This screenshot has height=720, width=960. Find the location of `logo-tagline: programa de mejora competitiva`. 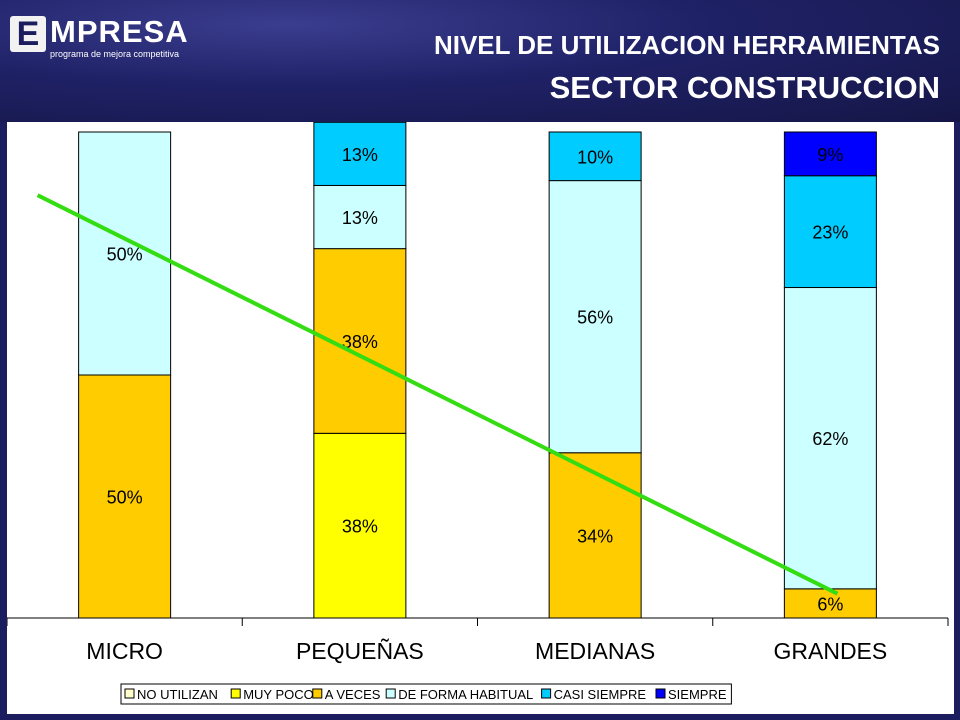

logo-tagline: programa de mejora competitiva is located at coordinates (115, 54).